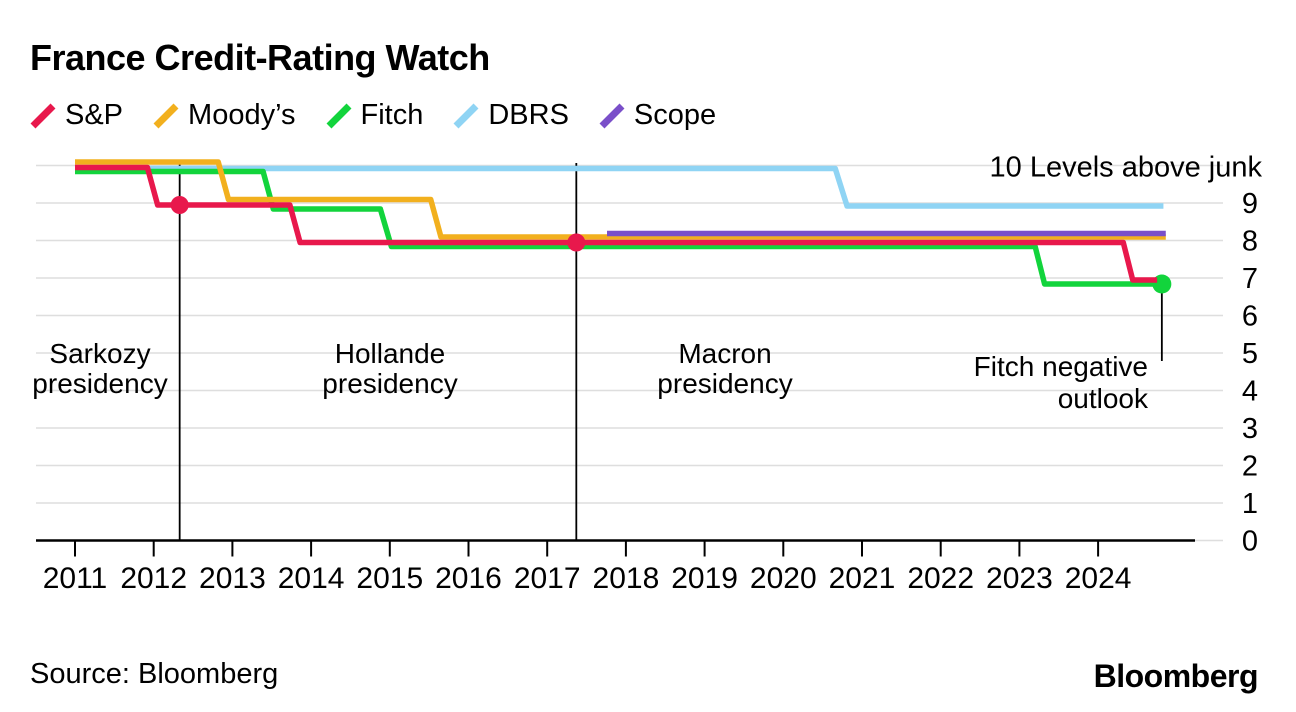 This screenshot has height=712, width=1296. Describe the element at coordinates (528, 115) in the screenshot. I see `legend-label: DBRS` at that location.